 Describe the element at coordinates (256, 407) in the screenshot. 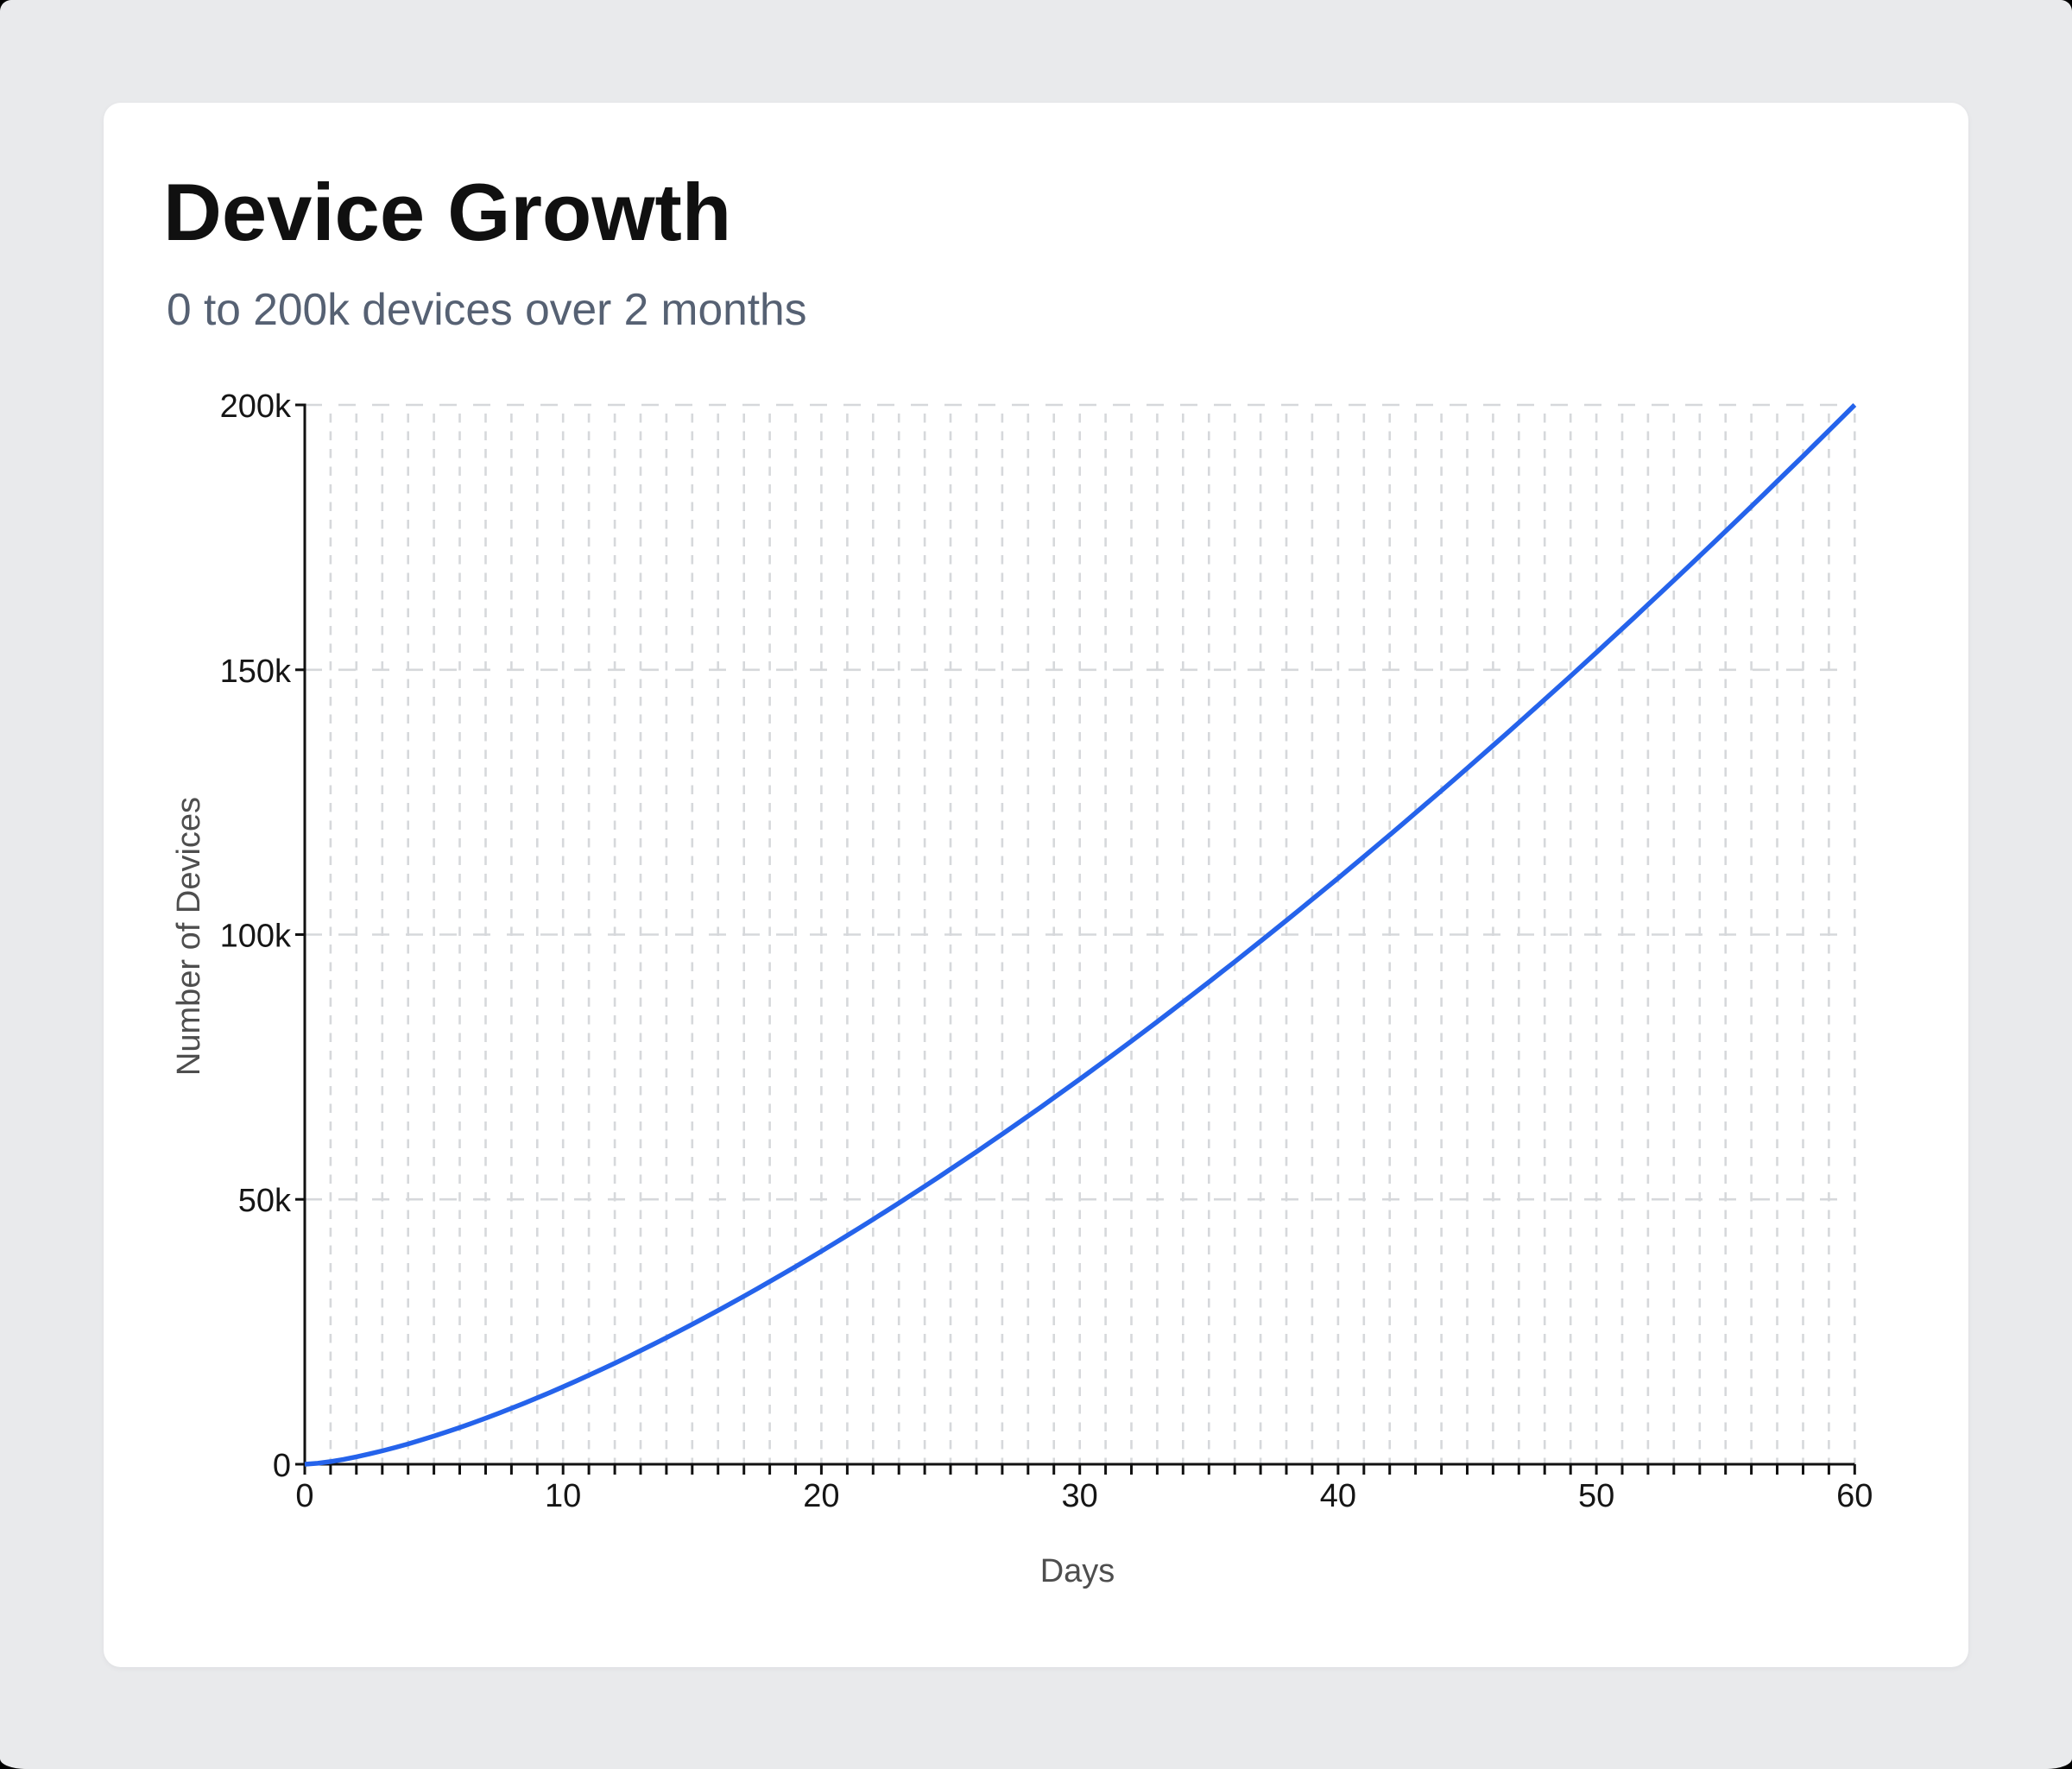

I see `svg-text: 200k` at that location.